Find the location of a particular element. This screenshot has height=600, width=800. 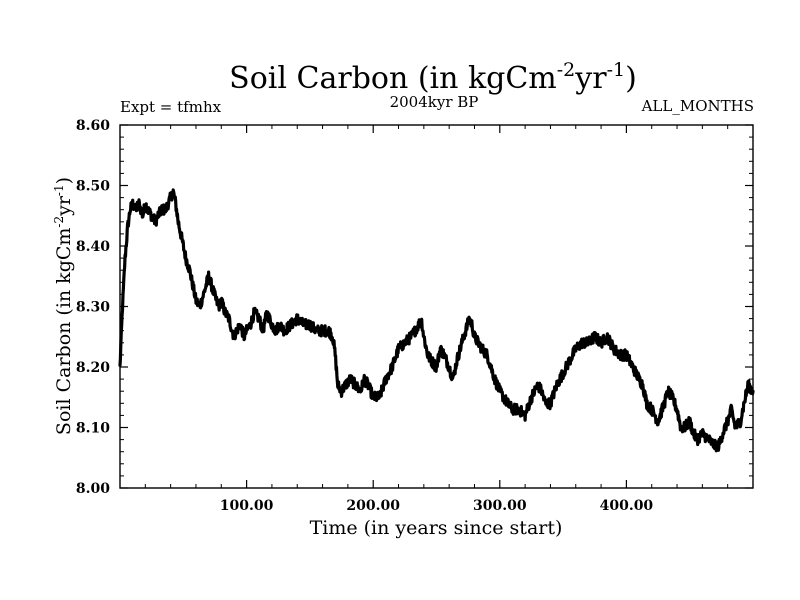

expt-label: Expt = tfmhx is located at coordinates (171, 107).